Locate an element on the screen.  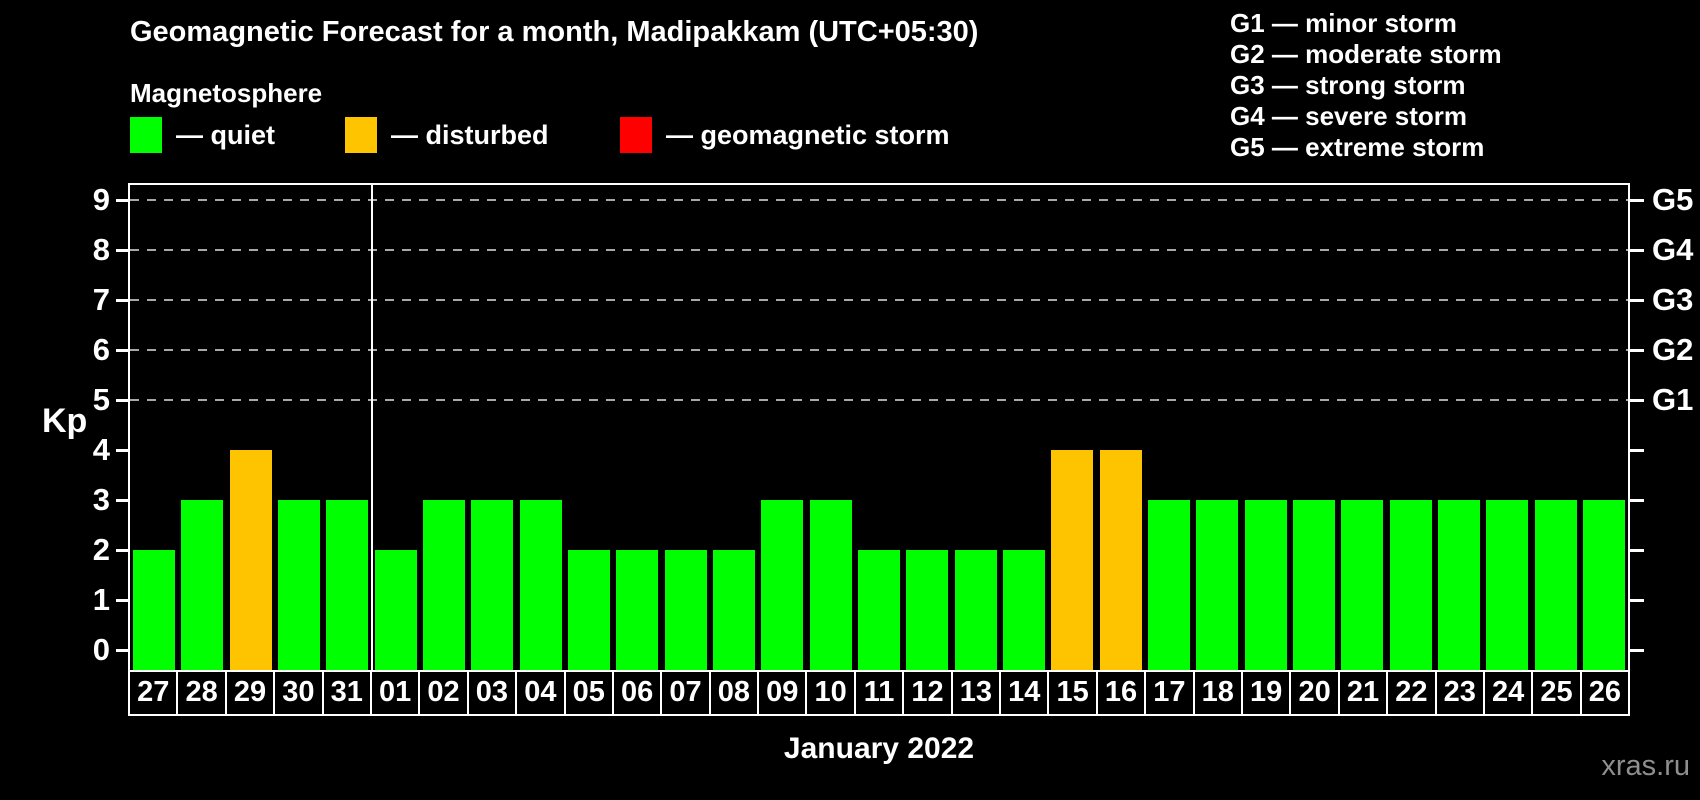
date-label: 07 is located at coordinates (685, 693).